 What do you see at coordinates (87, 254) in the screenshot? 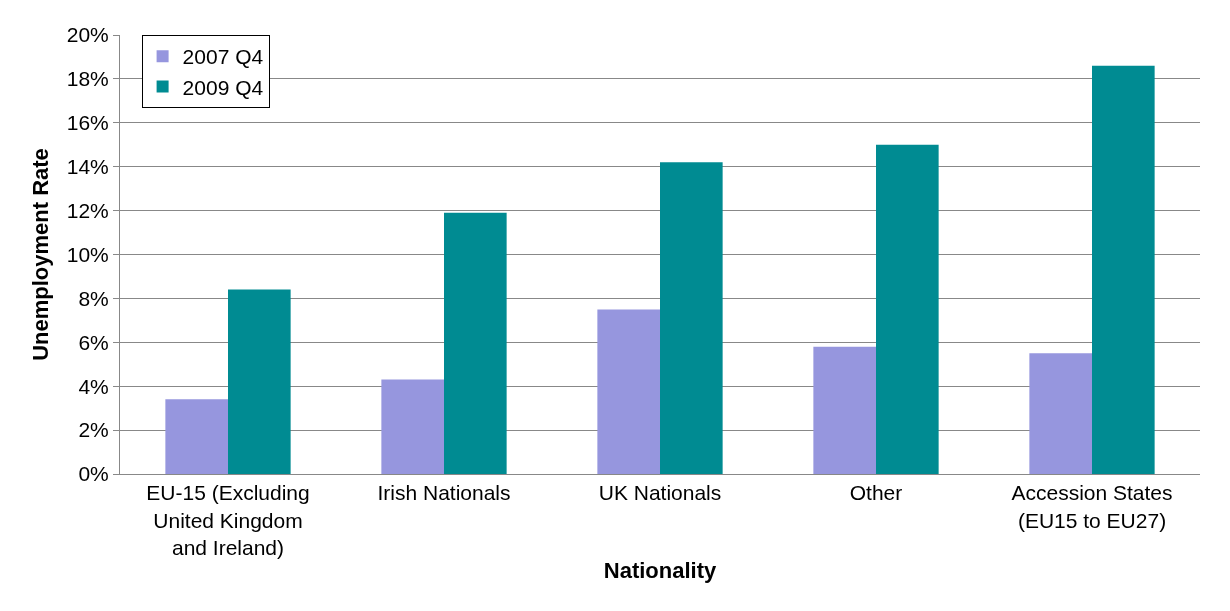
I see `y-tick-label: 10%` at bounding box center [87, 254].